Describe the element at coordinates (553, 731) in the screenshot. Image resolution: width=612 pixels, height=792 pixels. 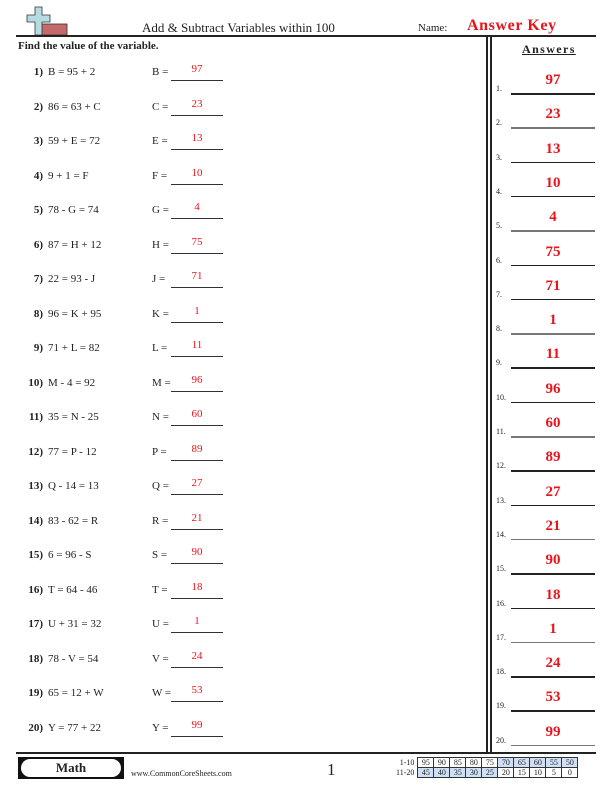
I see `answer-key-value: 99` at that location.